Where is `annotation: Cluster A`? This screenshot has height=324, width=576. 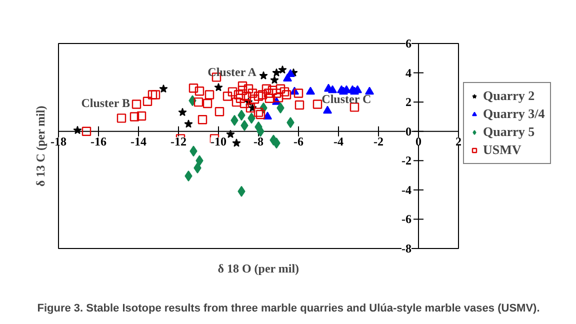 annotation: Cluster A is located at coordinates (232, 72).